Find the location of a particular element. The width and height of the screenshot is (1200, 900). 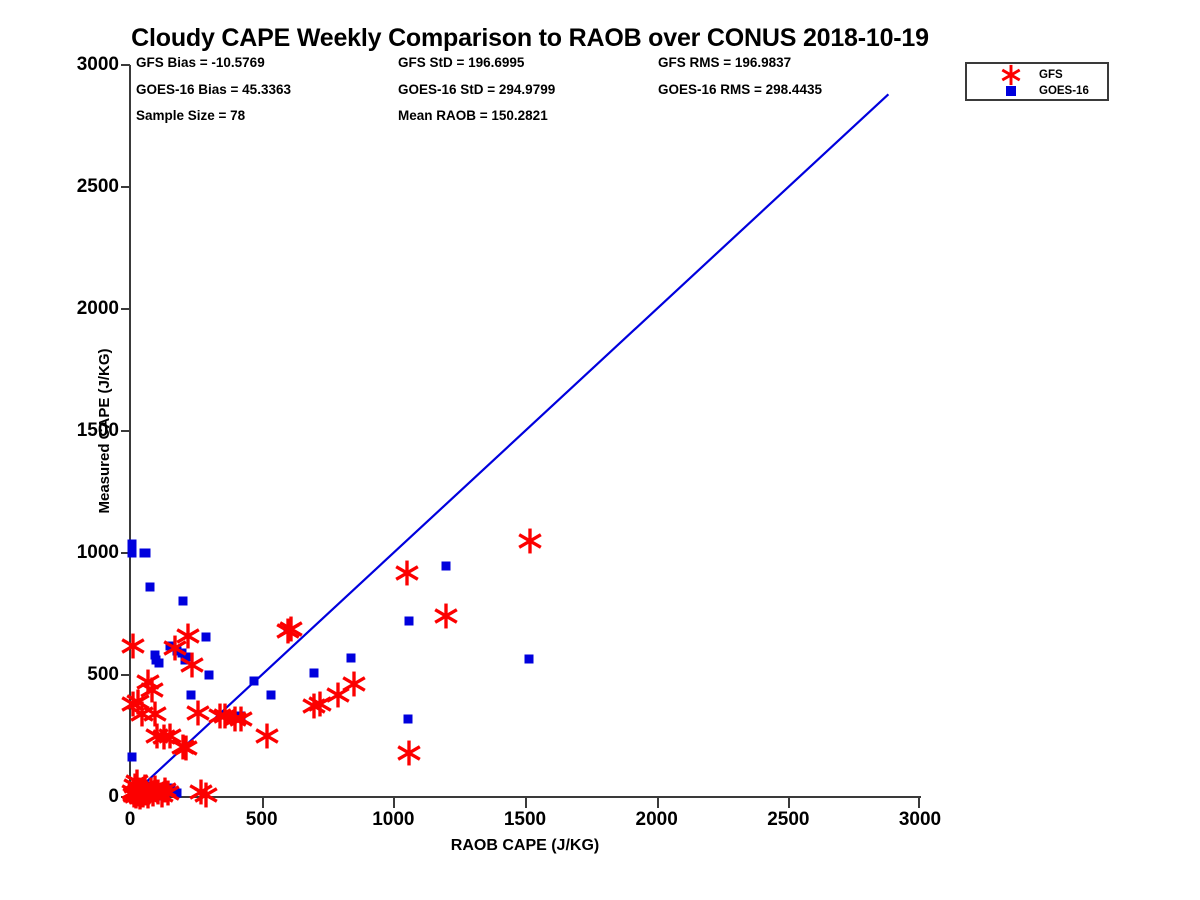

x-tick-label-0: 0 is located at coordinates (130, 819).